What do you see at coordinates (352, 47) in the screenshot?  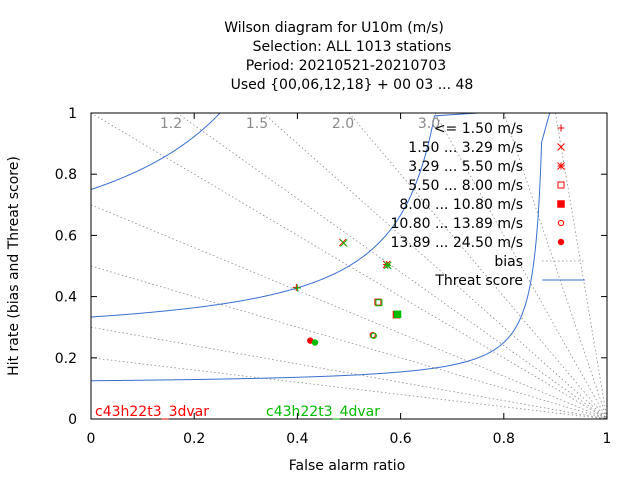 I see `title-line-2: Selection: ALL 1013 stations` at bounding box center [352, 47].